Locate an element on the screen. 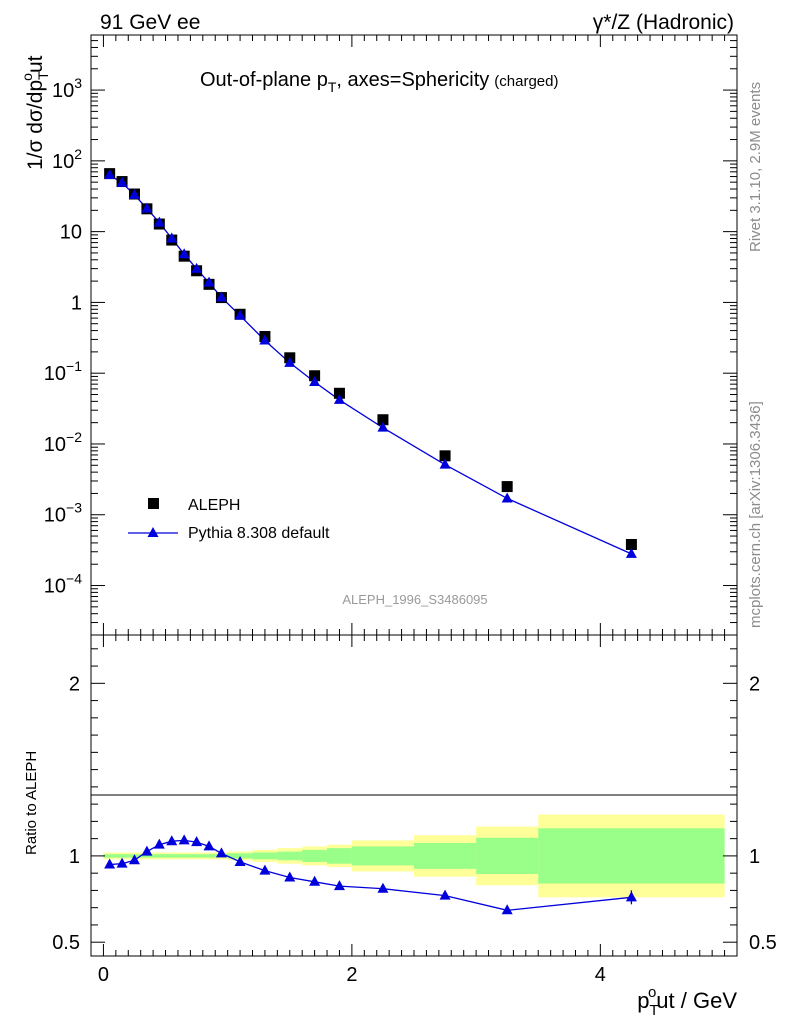  legend-label-pythia: Pythia 8.308 default is located at coordinates (259, 533).